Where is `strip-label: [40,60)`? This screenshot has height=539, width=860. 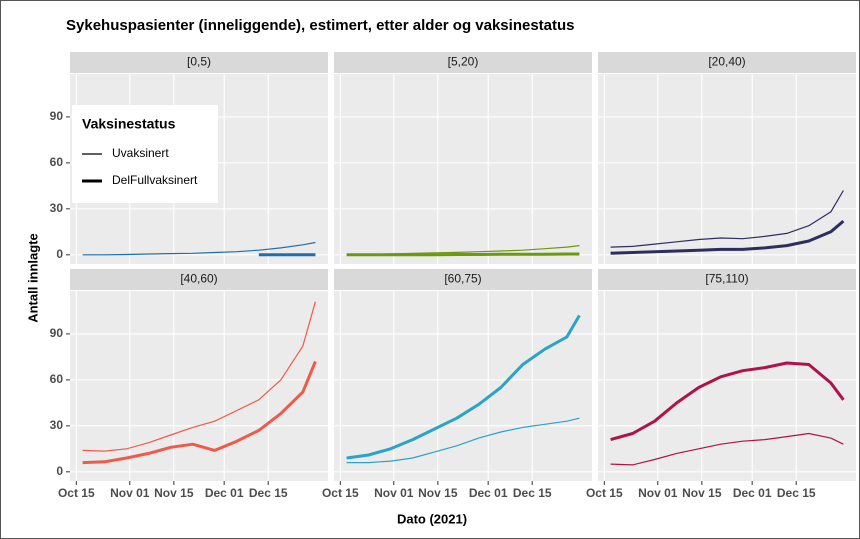
strip-label: [40,60) is located at coordinates (198, 279).